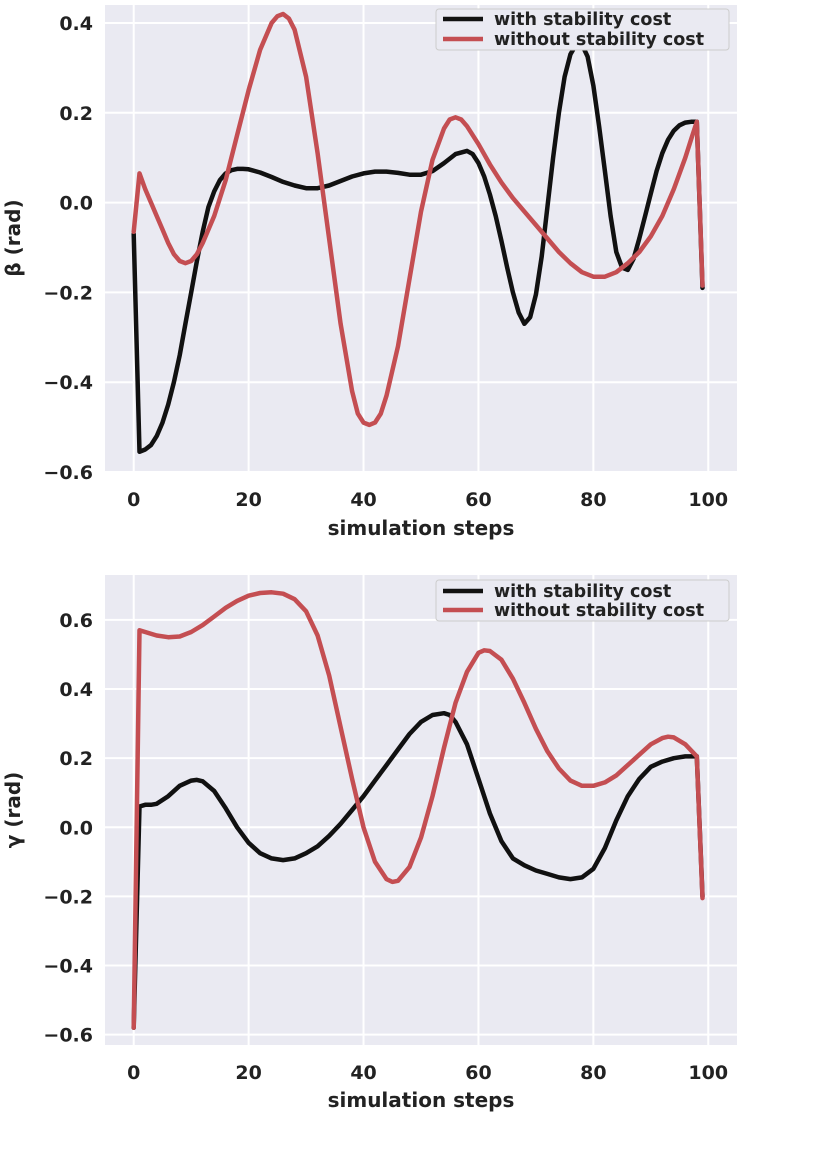  I want to click on beta-x-axis-label: simulation steps, so click(421, 528).